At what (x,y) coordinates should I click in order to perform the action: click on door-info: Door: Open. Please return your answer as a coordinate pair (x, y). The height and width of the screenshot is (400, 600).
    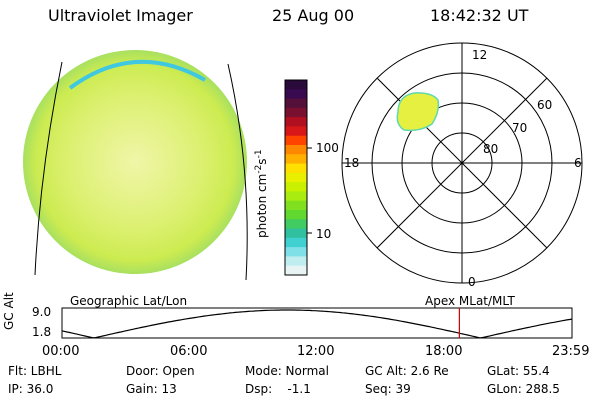
    Looking at the image, I should click on (160, 371).